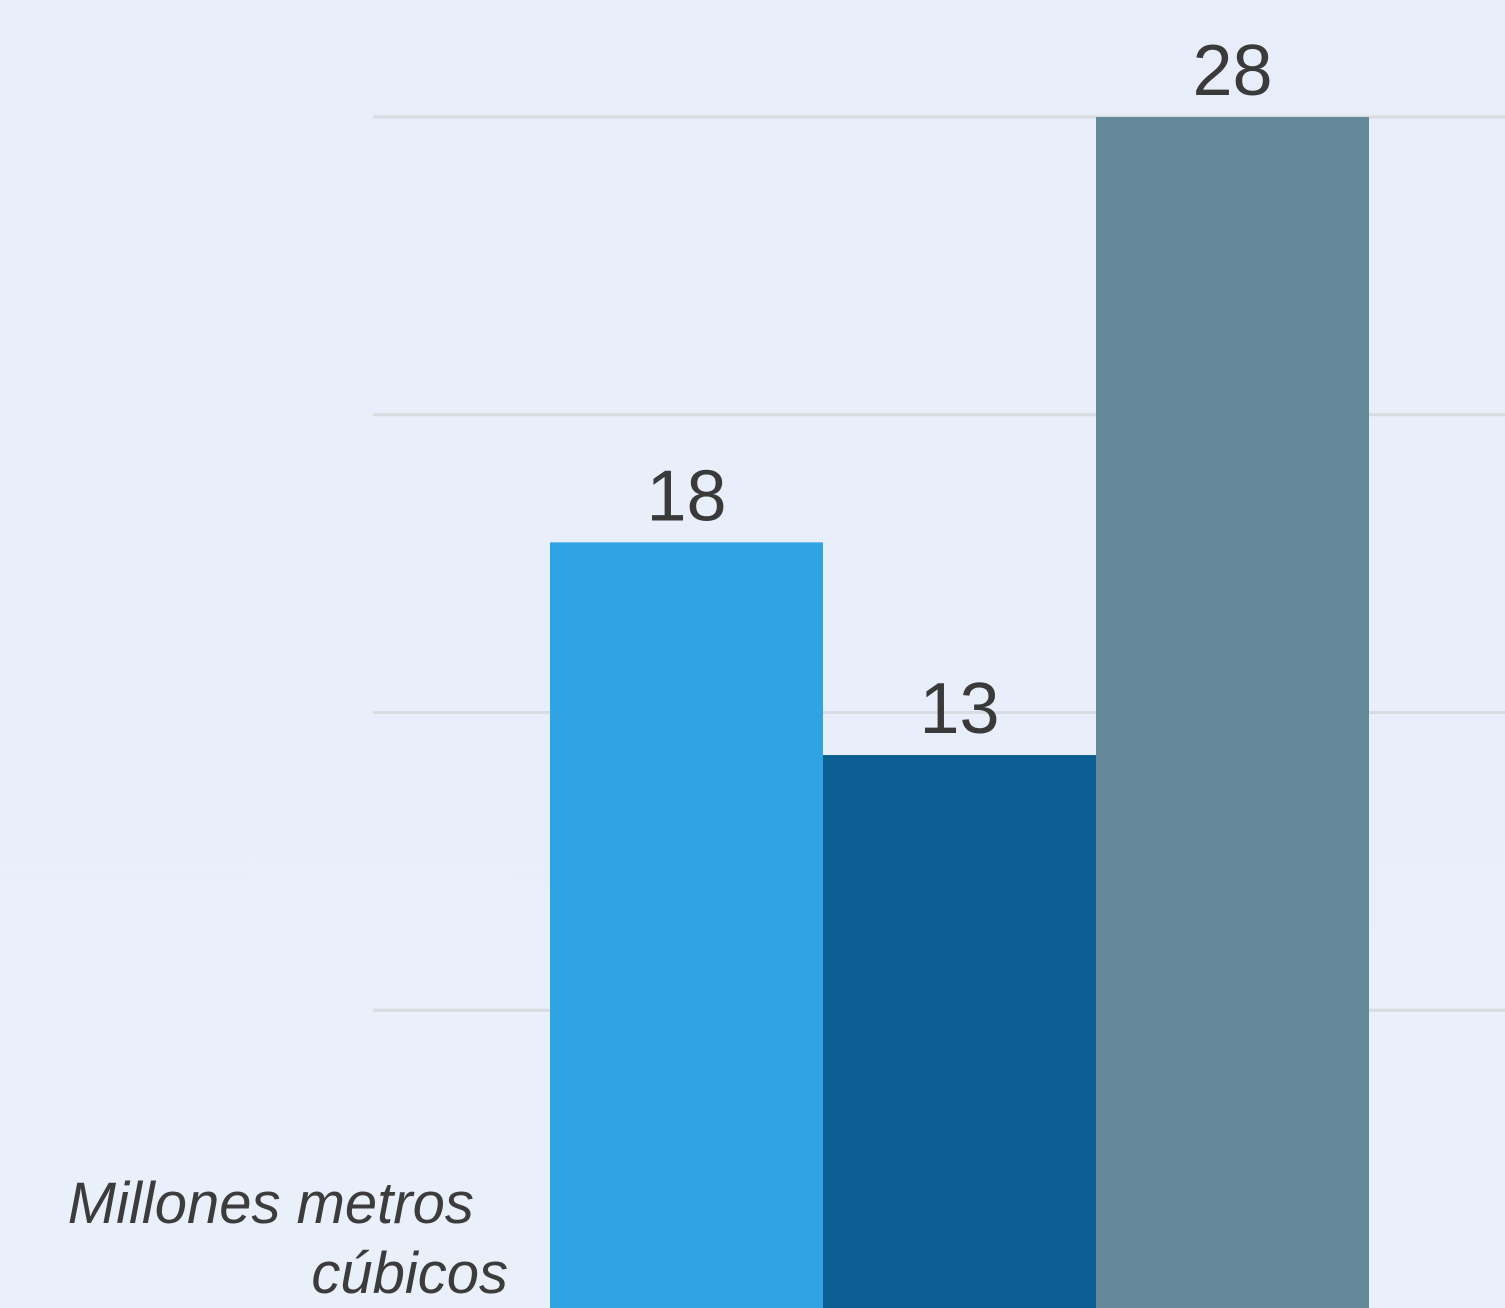 The image size is (1505, 1308). I want to click on y-axis-unit-line-1: Millones metros, so click(271, 1203).